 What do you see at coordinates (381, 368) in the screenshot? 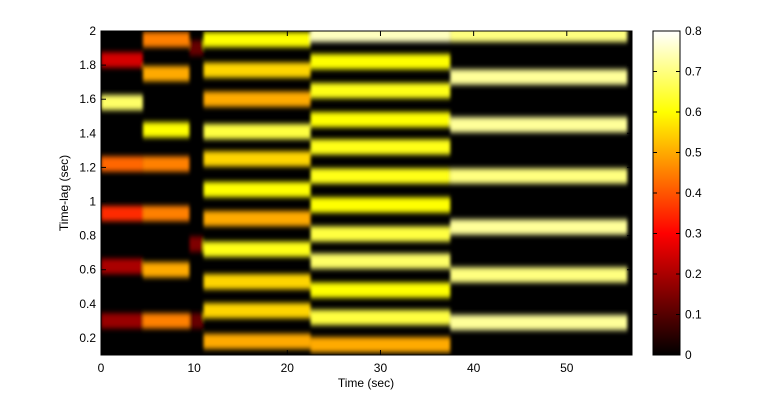
I see `x-tick-label: 30` at bounding box center [381, 368].